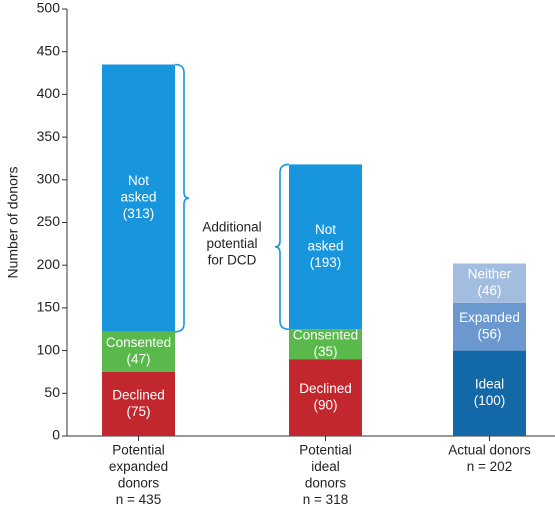 Image resolution: width=555 pixels, height=509 pixels. I want to click on segment-label: (47), so click(138, 359).